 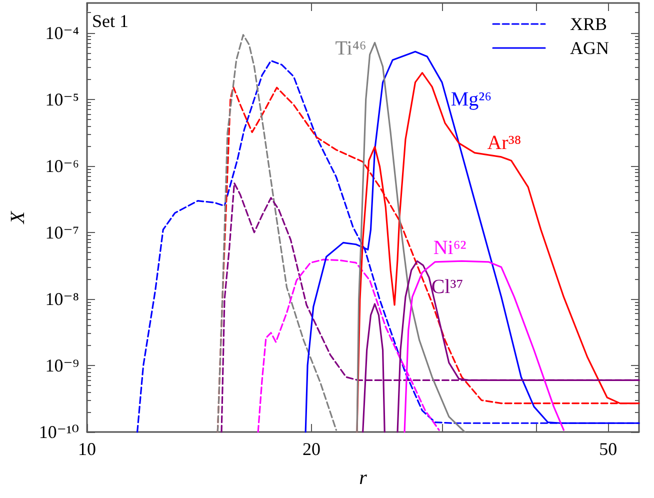 I want to click on y-tick-label: 10⁻⁹, so click(x=62, y=365).